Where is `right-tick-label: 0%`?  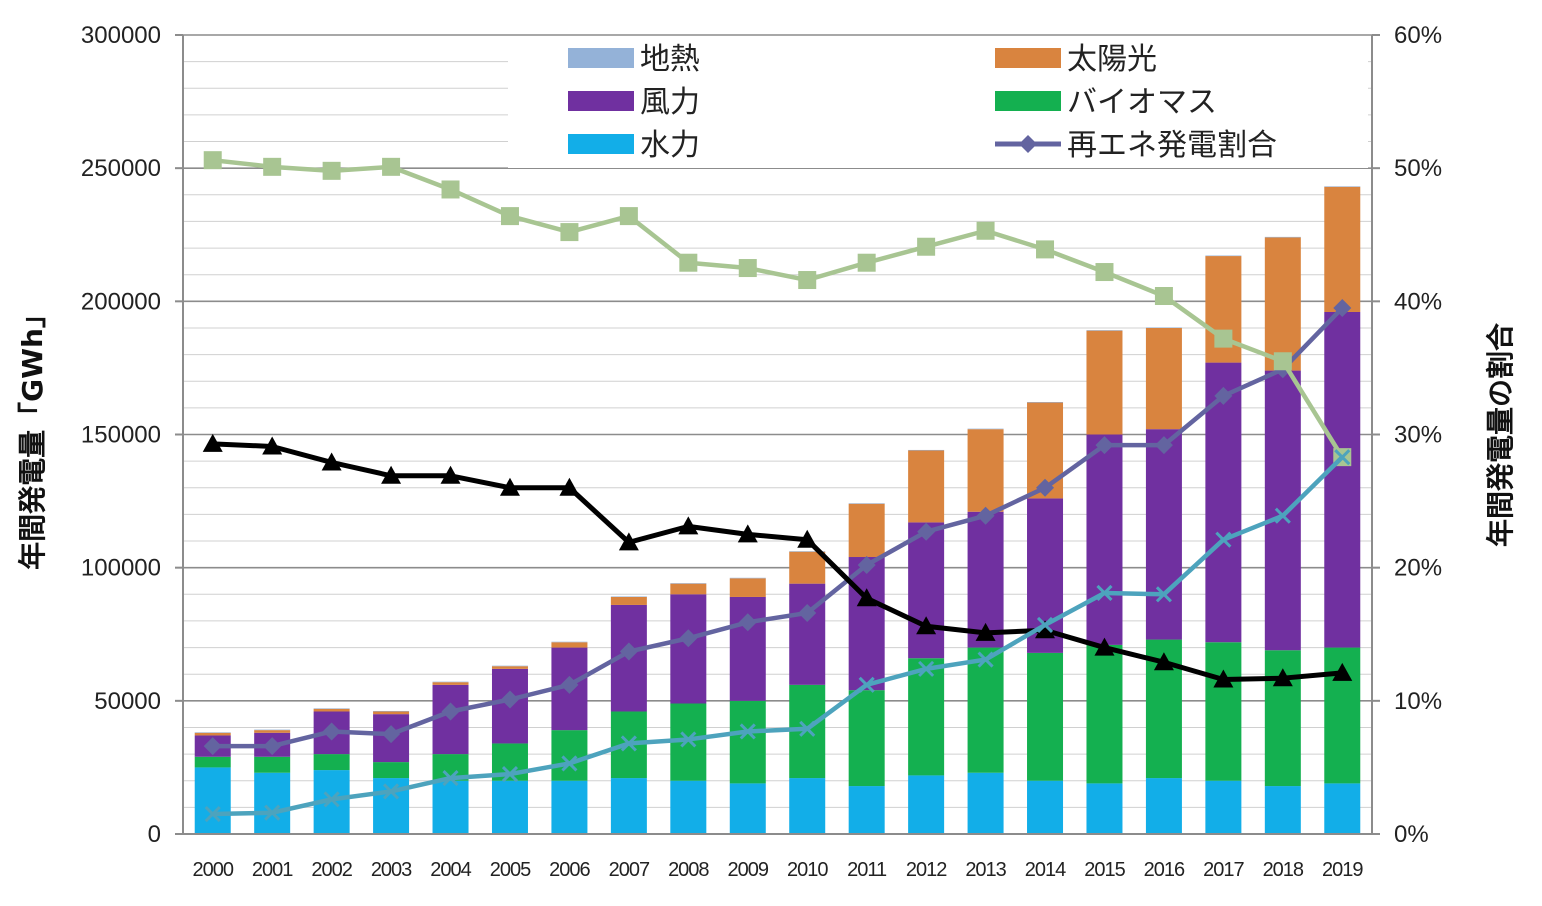
right-tick-label: 0% is located at coordinates (1411, 834).